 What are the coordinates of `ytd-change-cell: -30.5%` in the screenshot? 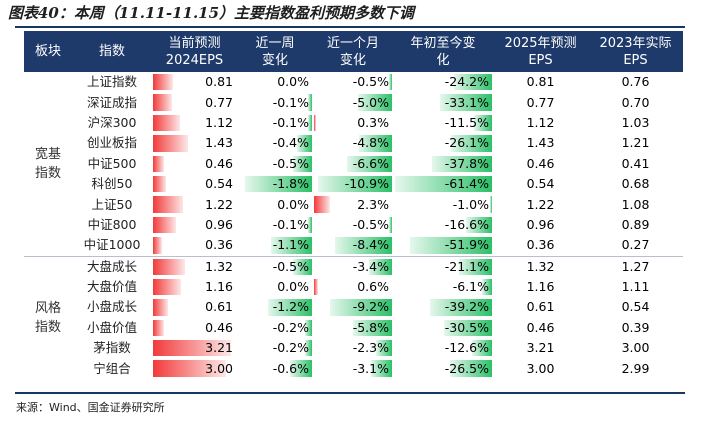 It's located at (443, 328).